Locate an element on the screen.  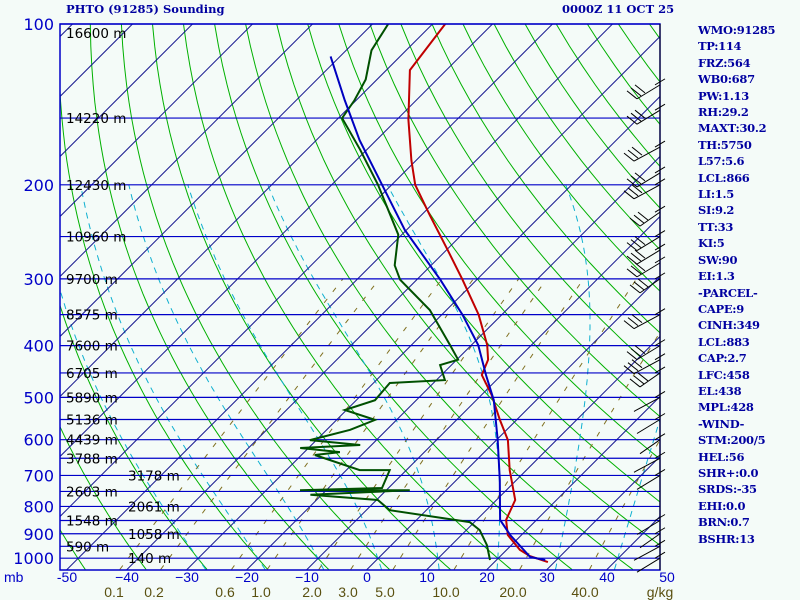
index-item: SI:9.2 is located at coordinates (716, 210).